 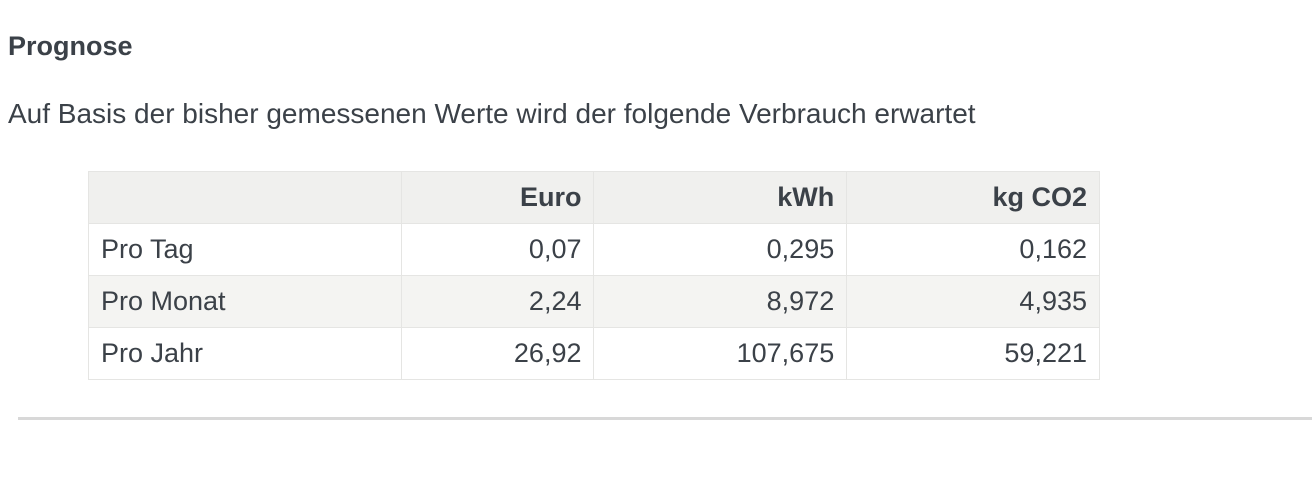 I want to click on table-row-pro-jahr: Pro Jahr 26,92 107,675 59,221, so click(x=593, y=353).